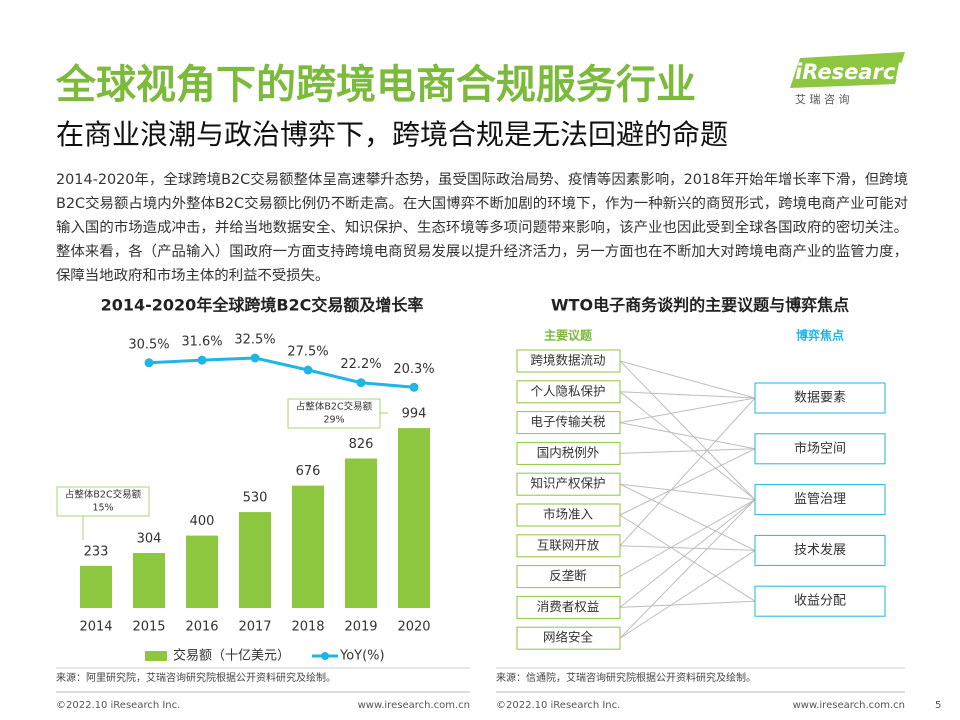 This screenshot has height=720, width=960. What do you see at coordinates (568, 544) in the screenshot?
I see `topic-label: 互联网开放` at bounding box center [568, 544].